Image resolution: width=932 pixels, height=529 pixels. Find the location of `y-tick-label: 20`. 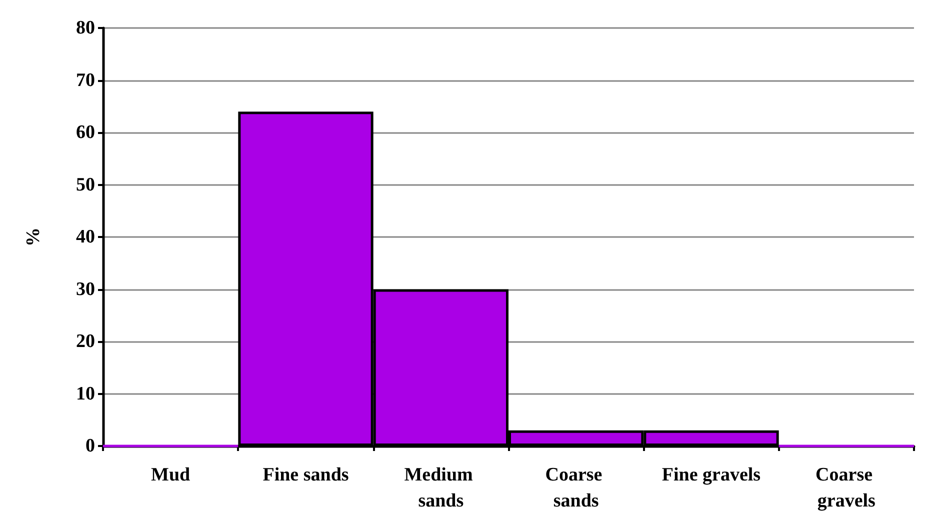

y-tick-label: 20 is located at coordinates (85, 341).